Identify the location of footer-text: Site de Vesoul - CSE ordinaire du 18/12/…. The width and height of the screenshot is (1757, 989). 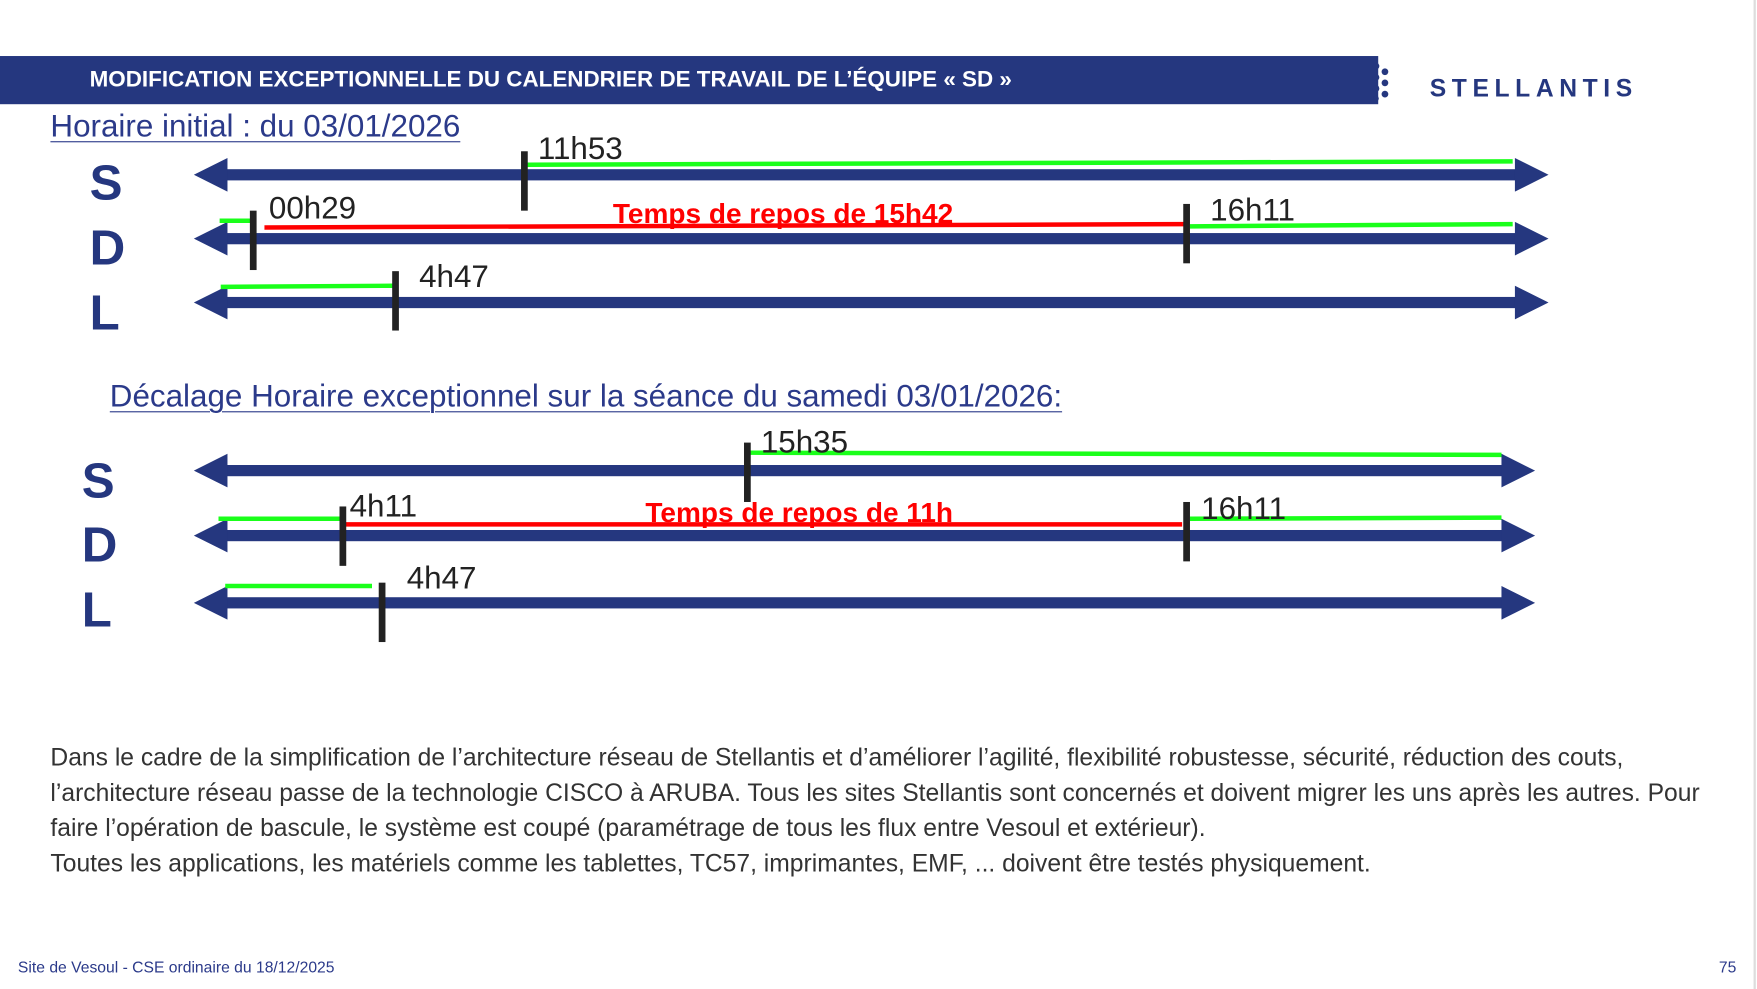
(176, 967).